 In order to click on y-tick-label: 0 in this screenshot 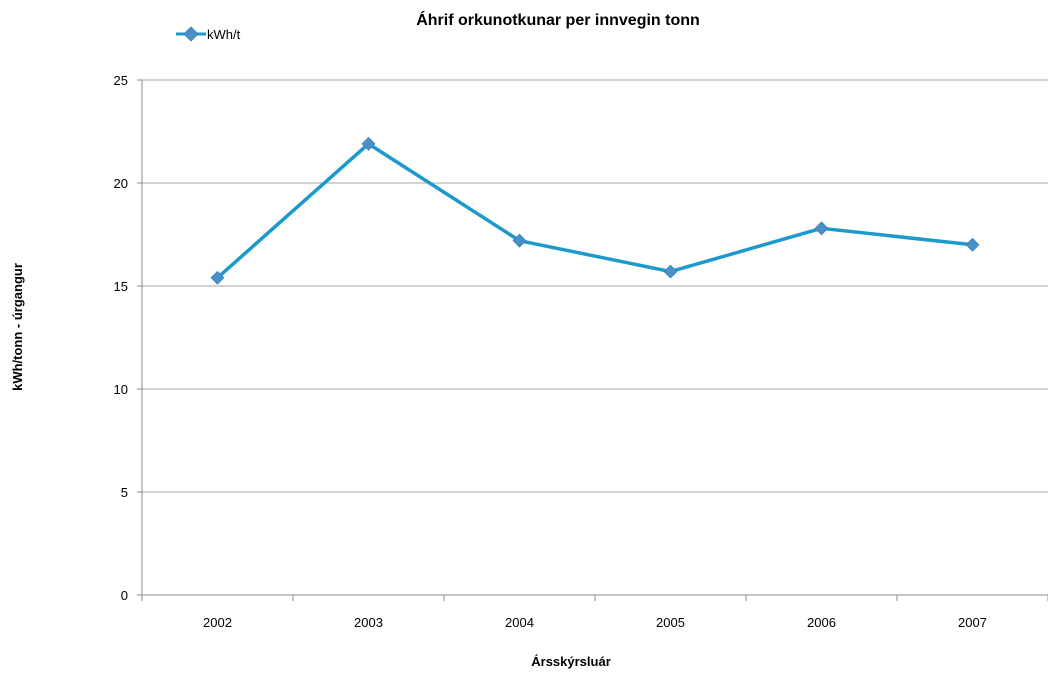, I will do `click(124, 595)`.